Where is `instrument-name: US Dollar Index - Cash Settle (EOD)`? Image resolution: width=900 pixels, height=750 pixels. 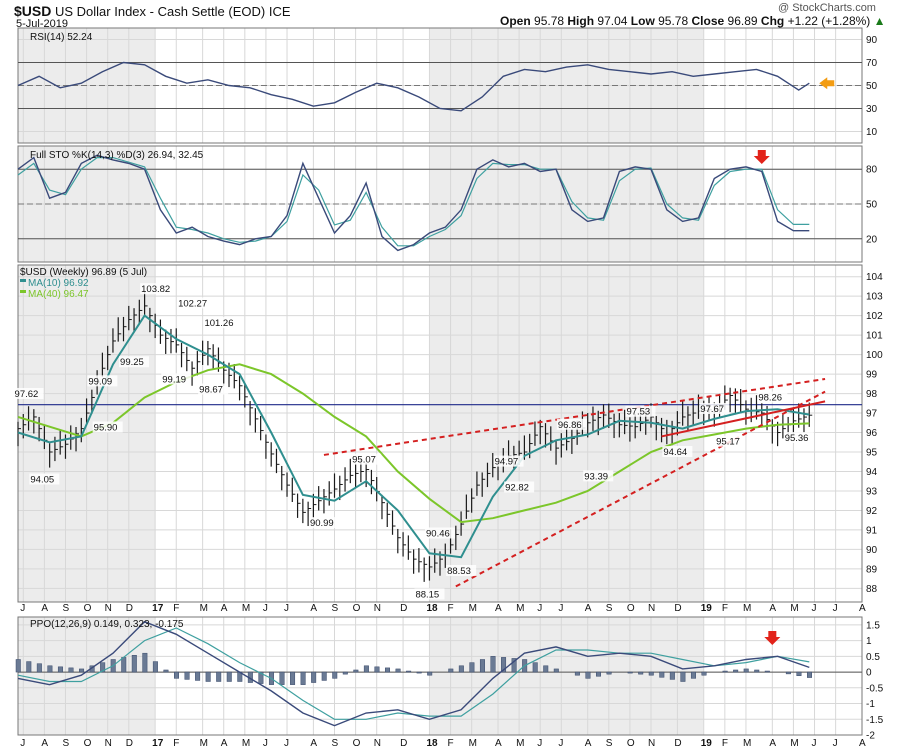 instrument-name: US Dollar Index - Cash Settle (EOD) is located at coordinates (160, 11).